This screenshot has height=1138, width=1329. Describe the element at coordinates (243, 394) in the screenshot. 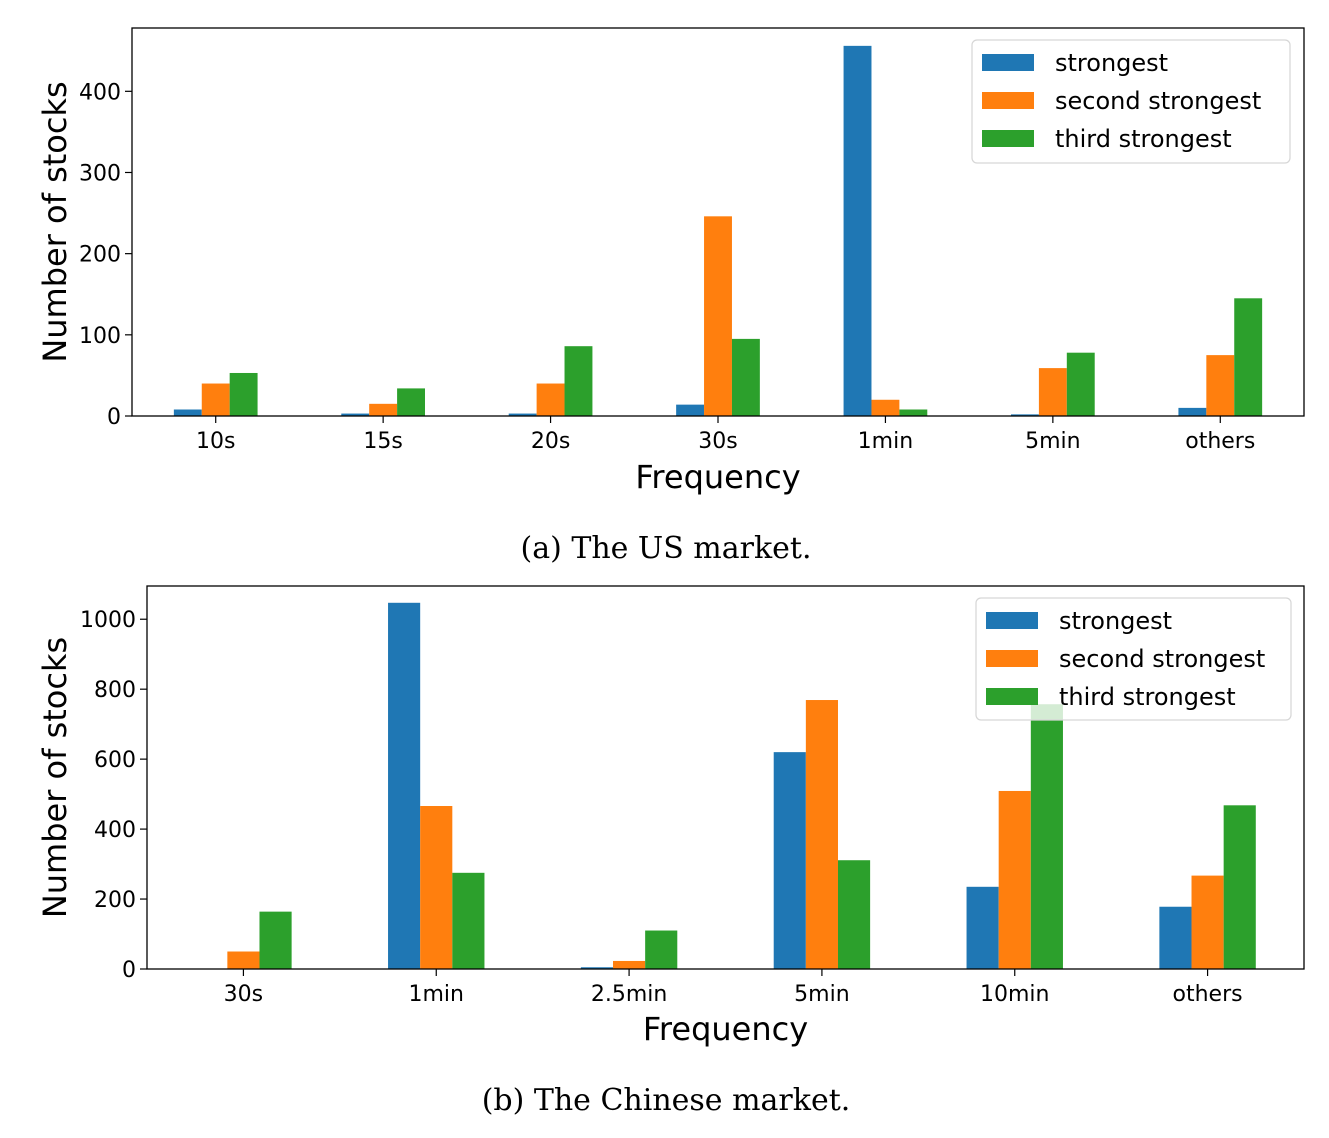

I see `bar-third-strongest-10s` at that location.